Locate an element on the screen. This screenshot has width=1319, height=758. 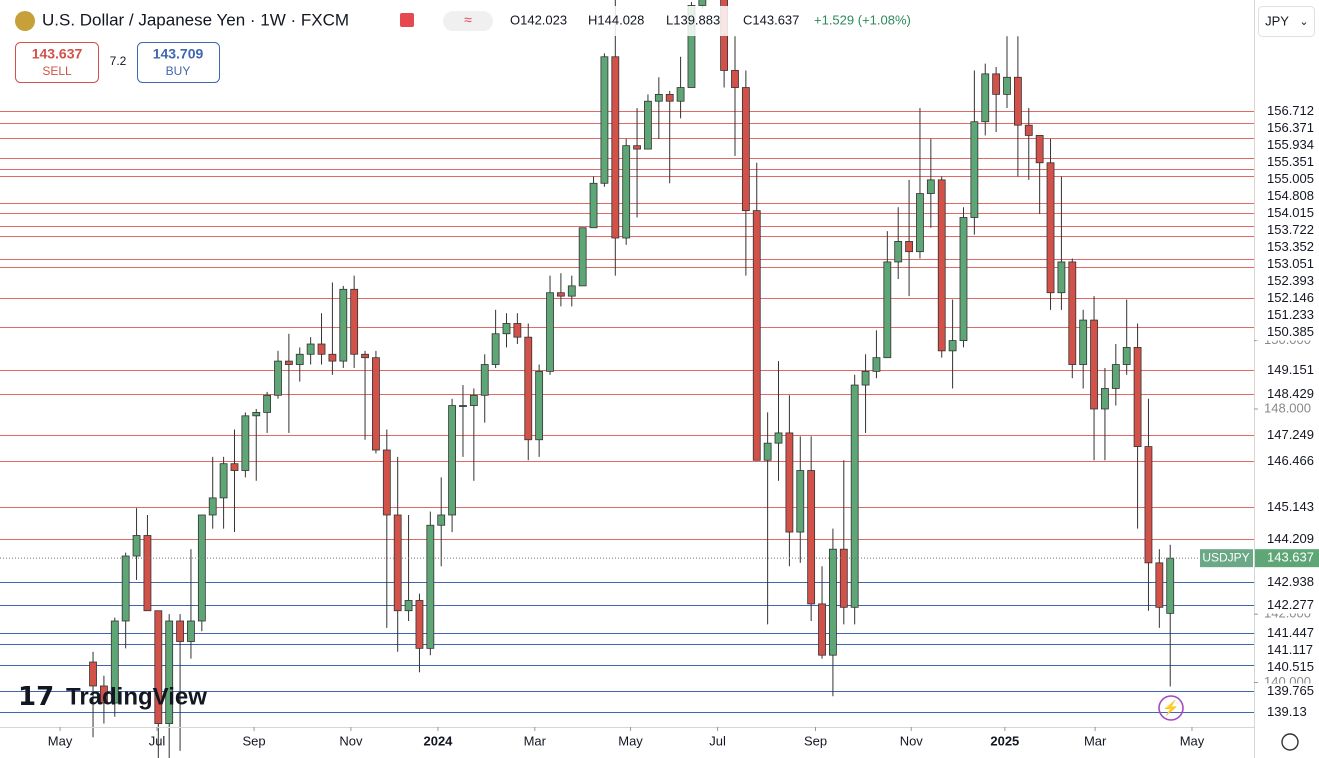
indicator-toggle is located at coordinates (468, 21).